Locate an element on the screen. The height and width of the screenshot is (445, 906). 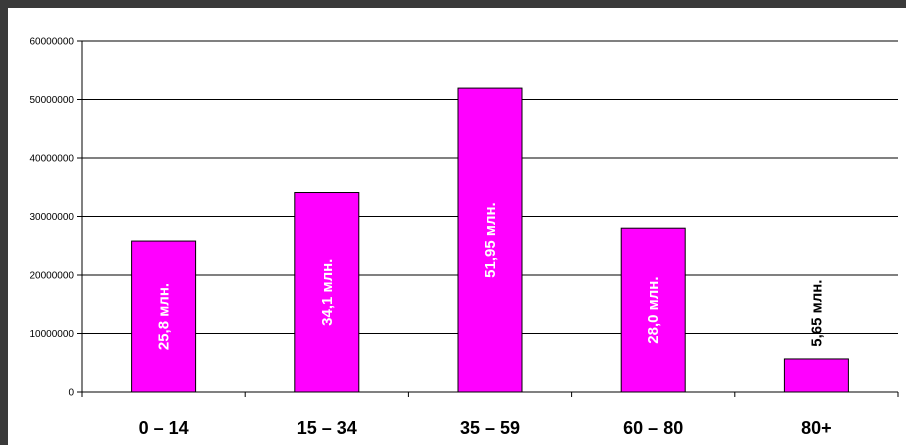
data-label: 51,95 млн. is located at coordinates (490, 240).